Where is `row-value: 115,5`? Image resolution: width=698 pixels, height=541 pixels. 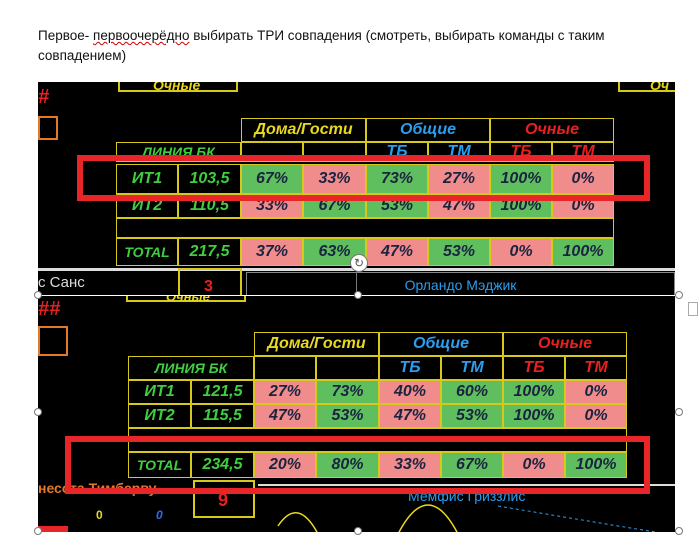
row-value: 115,5 is located at coordinates (222, 416).